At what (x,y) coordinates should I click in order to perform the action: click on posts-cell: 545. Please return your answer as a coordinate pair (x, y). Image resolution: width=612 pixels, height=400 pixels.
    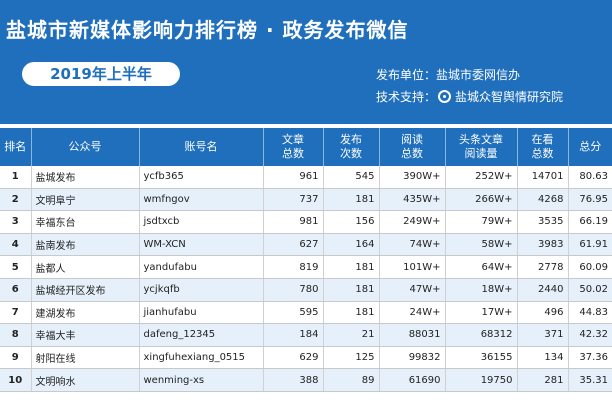
    Looking at the image, I should click on (351, 177).